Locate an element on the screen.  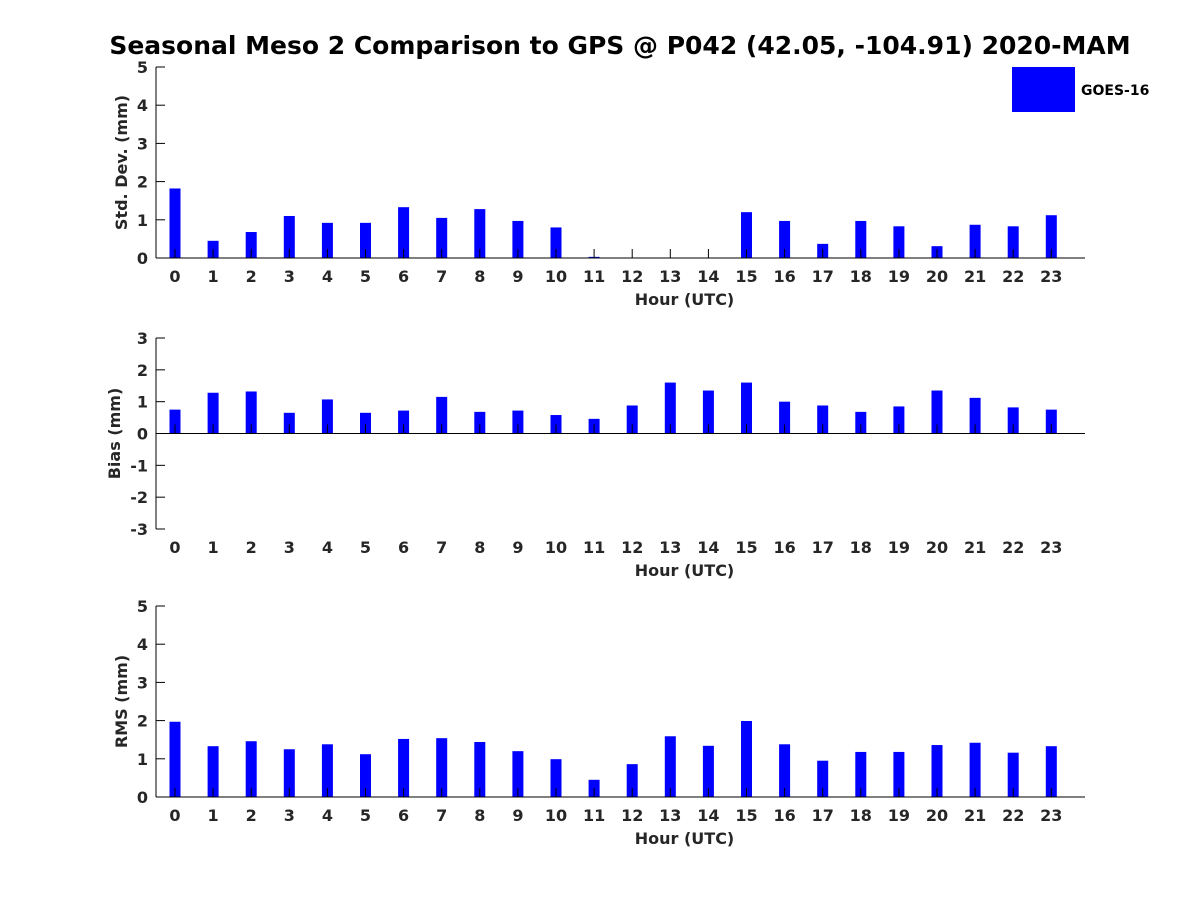
y-tick-label: 5 is located at coordinates (142, 606).